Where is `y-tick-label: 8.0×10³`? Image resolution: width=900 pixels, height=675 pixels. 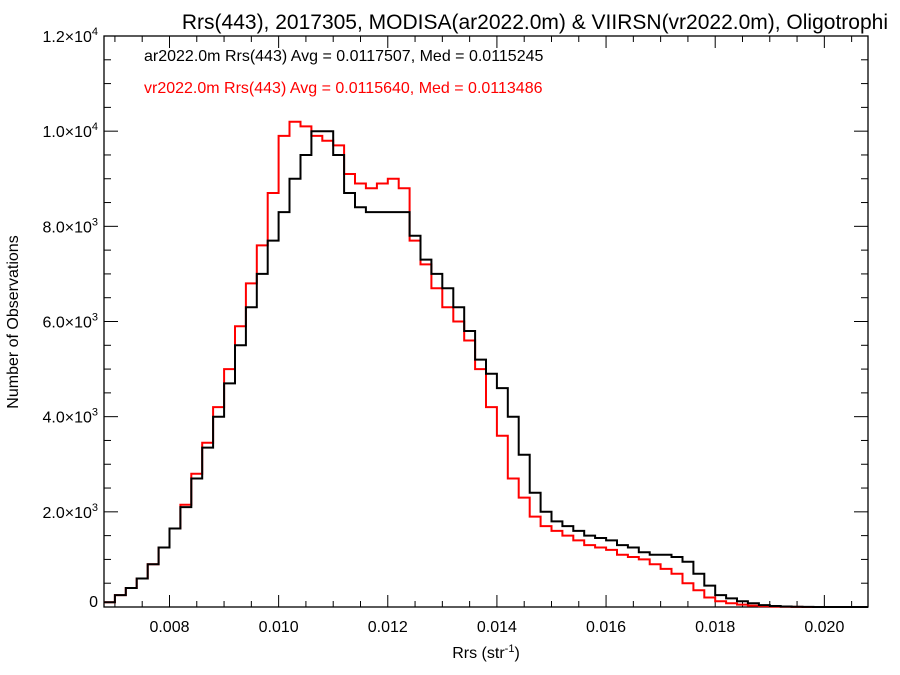 y-tick-label: 8.0×10³ is located at coordinates (70, 226).